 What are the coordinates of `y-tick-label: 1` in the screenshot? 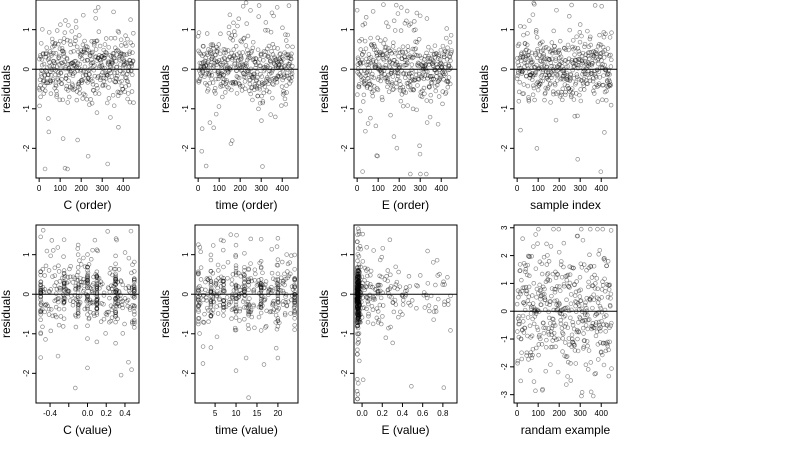 It's located at (26, 254).